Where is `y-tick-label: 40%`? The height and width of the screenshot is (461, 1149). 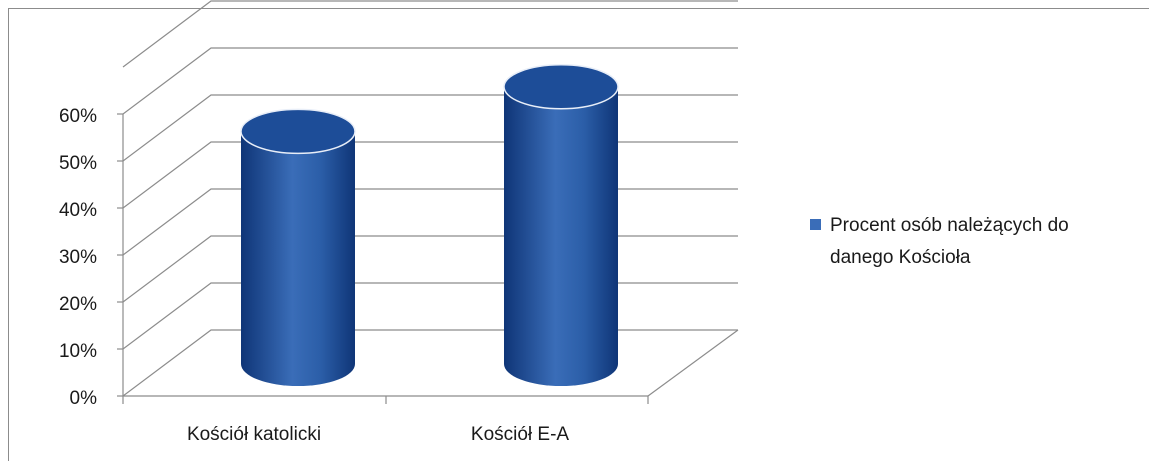
y-tick-label: 40% is located at coordinates (78, 210).